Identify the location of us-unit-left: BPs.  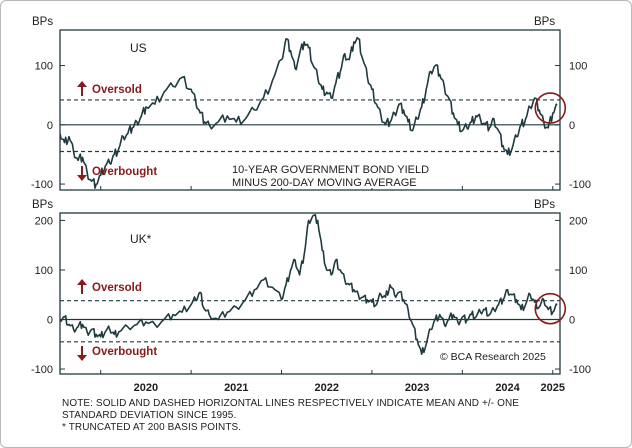
(42, 22).